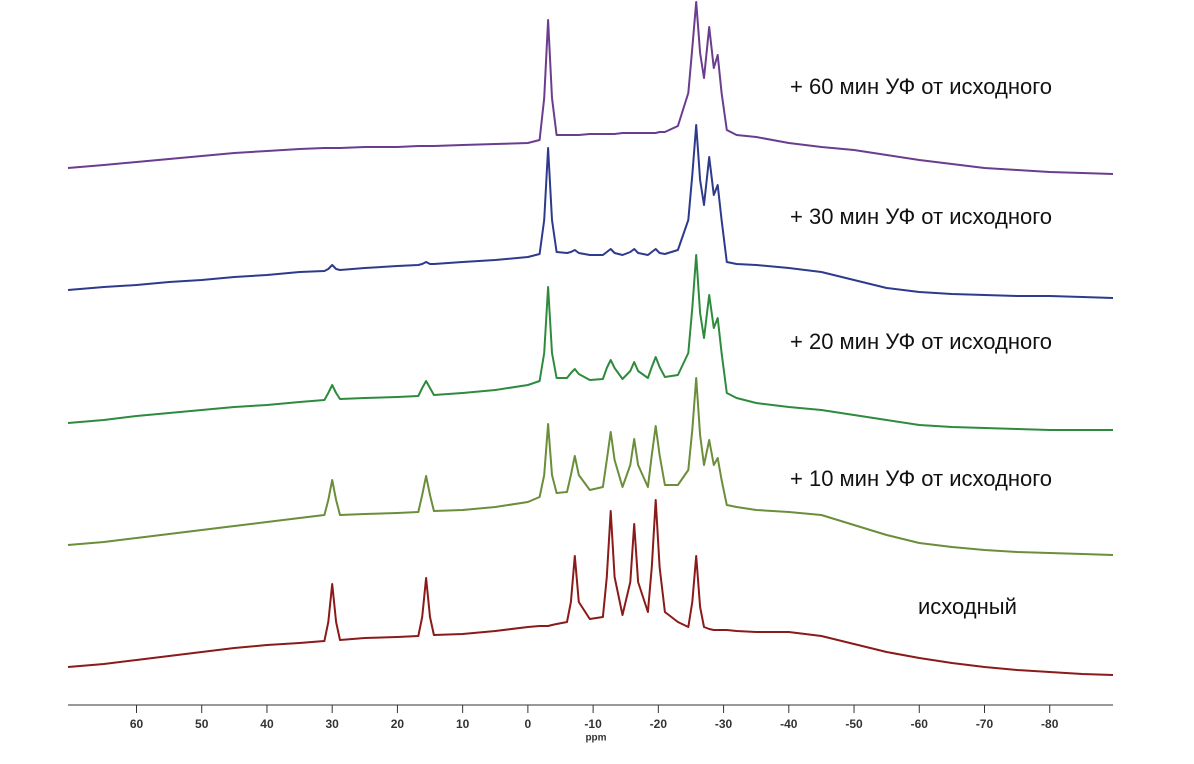  What do you see at coordinates (202, 724) in the screenshot?
I see `x-tick-label: 50` at bounding box center [202, 724].